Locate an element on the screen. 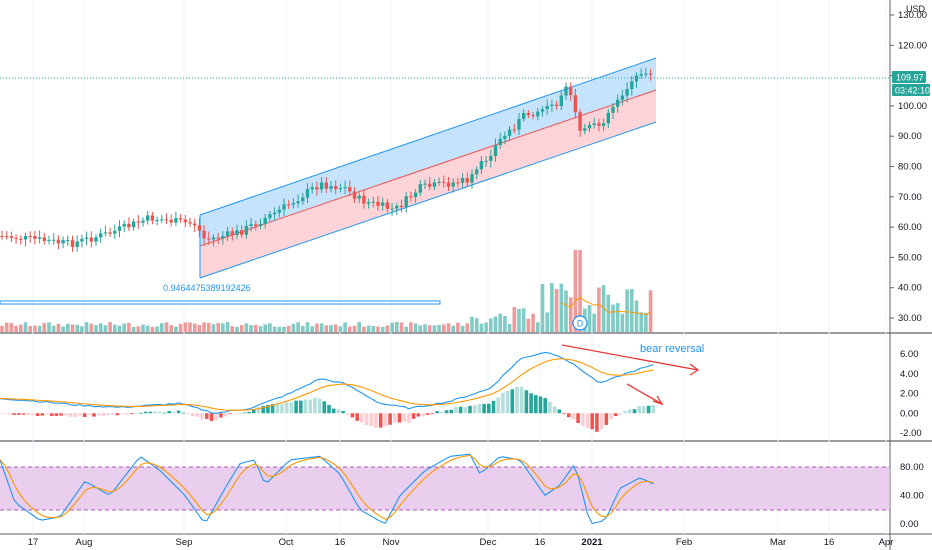  price-tick-label: 120.00 is located at coordinates (912, 45).